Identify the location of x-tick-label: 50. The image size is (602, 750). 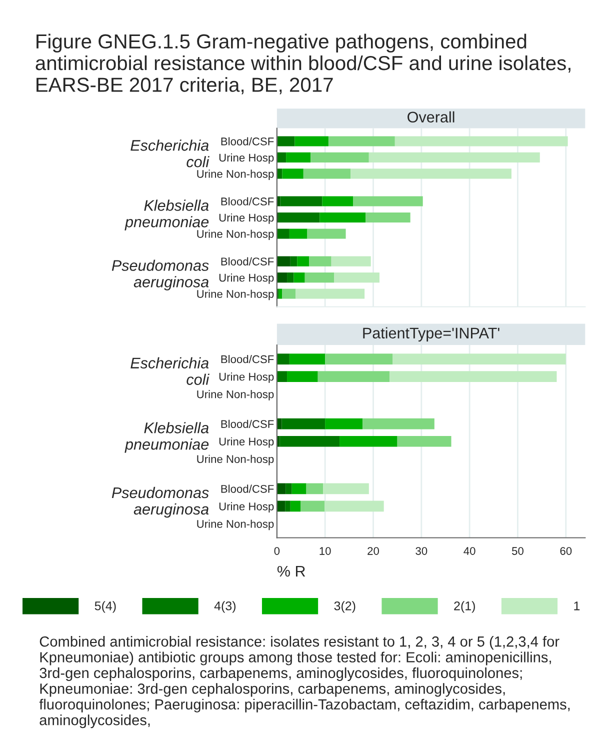
(518, 551).